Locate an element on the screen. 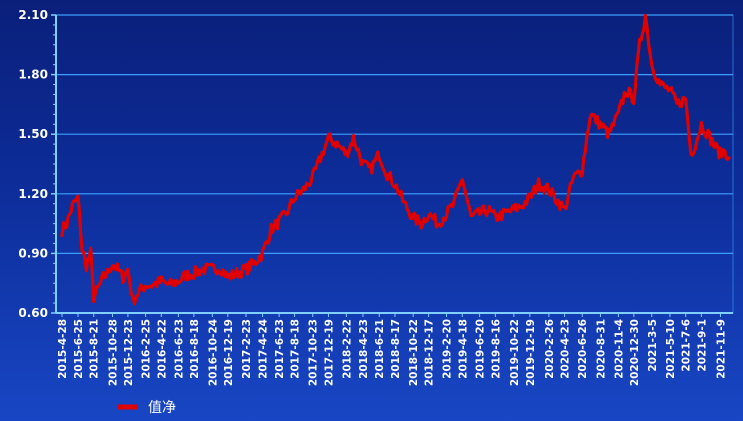 The height and width of the screenshot is (421, 743). x-tick-label: 2018-6-21 is located at coordinates (380, 349).